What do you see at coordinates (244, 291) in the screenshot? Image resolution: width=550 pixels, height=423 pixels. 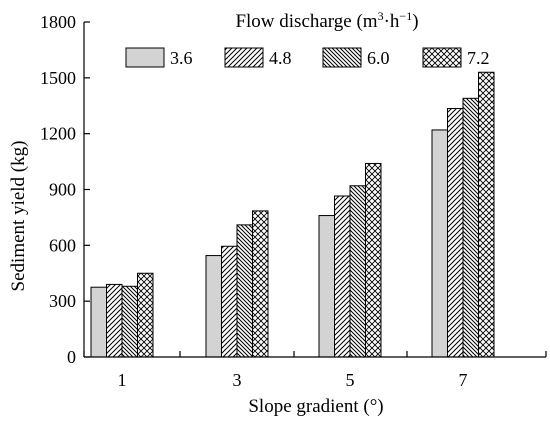 I see `bar-6.0-slope-3` at bounding box center [244, 291].